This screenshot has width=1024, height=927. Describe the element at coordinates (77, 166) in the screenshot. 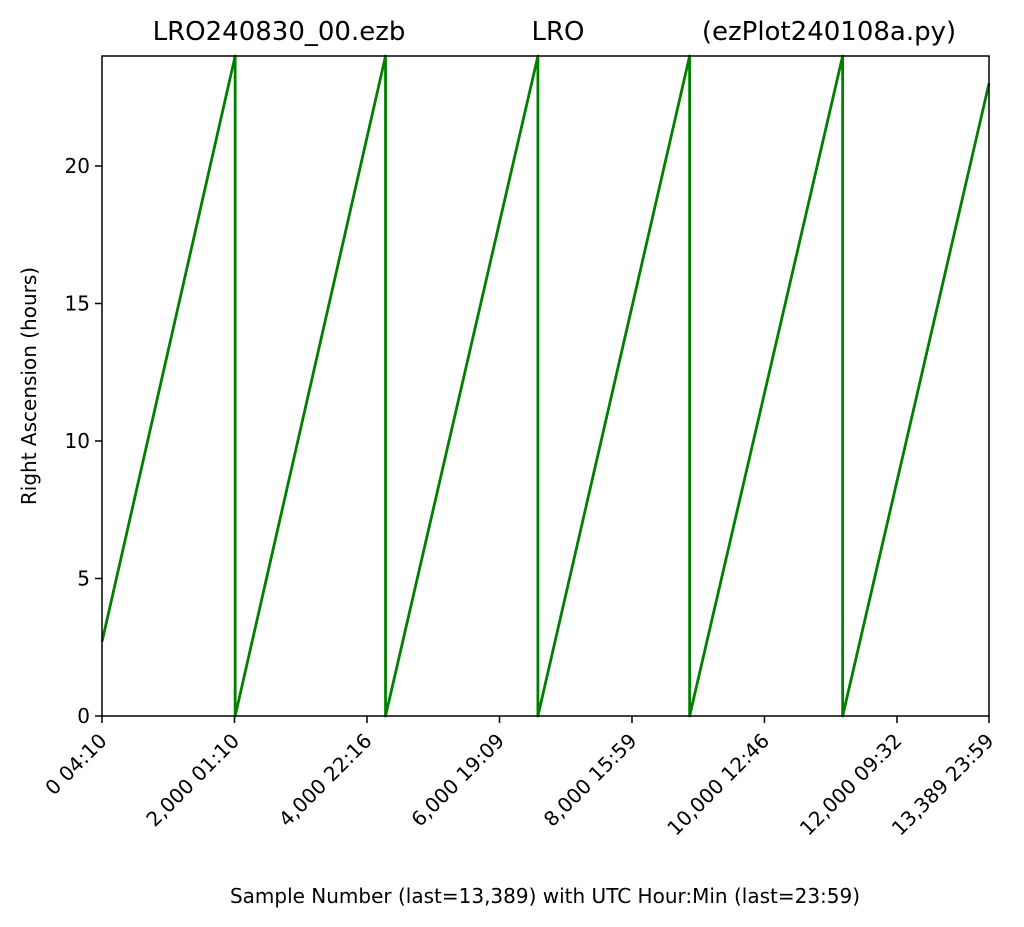

I see `y-tick-label: 20` at that location.